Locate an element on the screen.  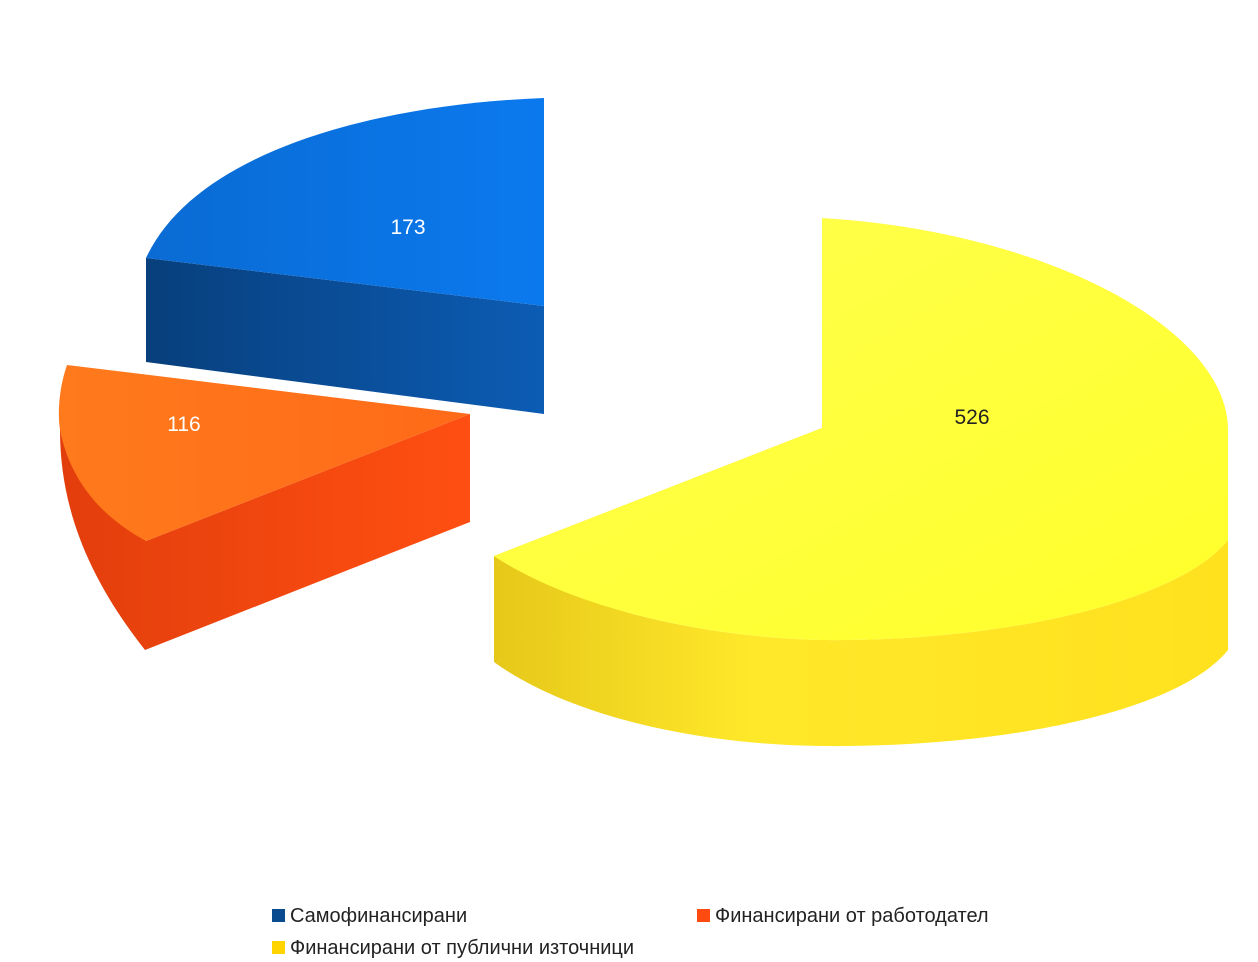
legend-item-self-financed: Самофинансирани is located at coordinates (369, 916).